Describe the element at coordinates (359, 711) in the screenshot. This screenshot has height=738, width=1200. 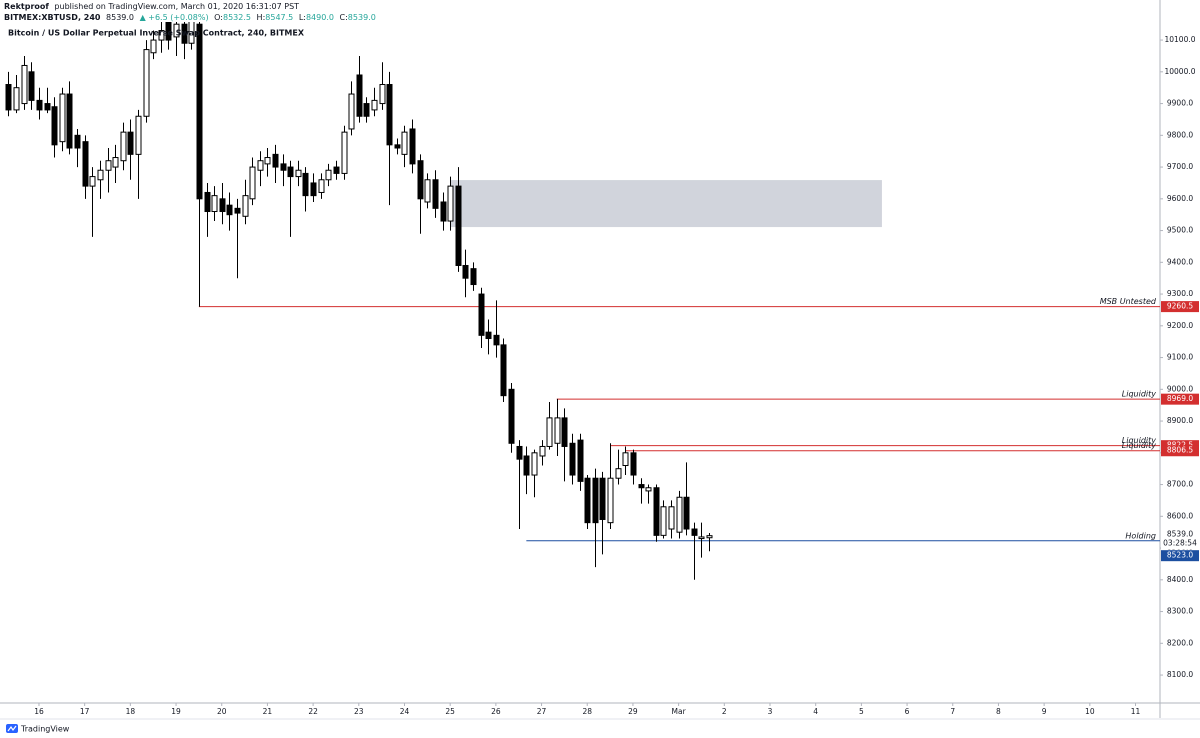
I see `x-tick-label: 23` at that location.